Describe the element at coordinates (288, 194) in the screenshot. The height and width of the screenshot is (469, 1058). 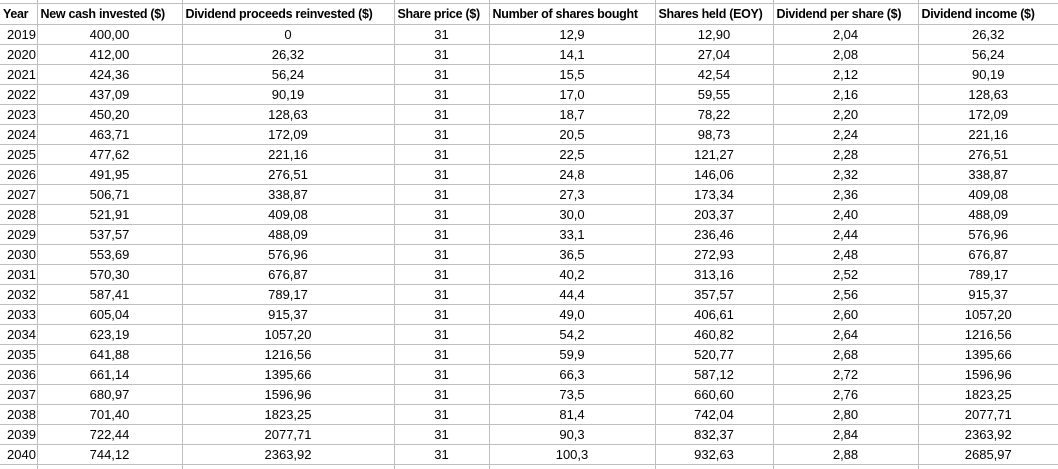
I see `cell-dividend-proceeds-reinvested: 338,87` at that location.